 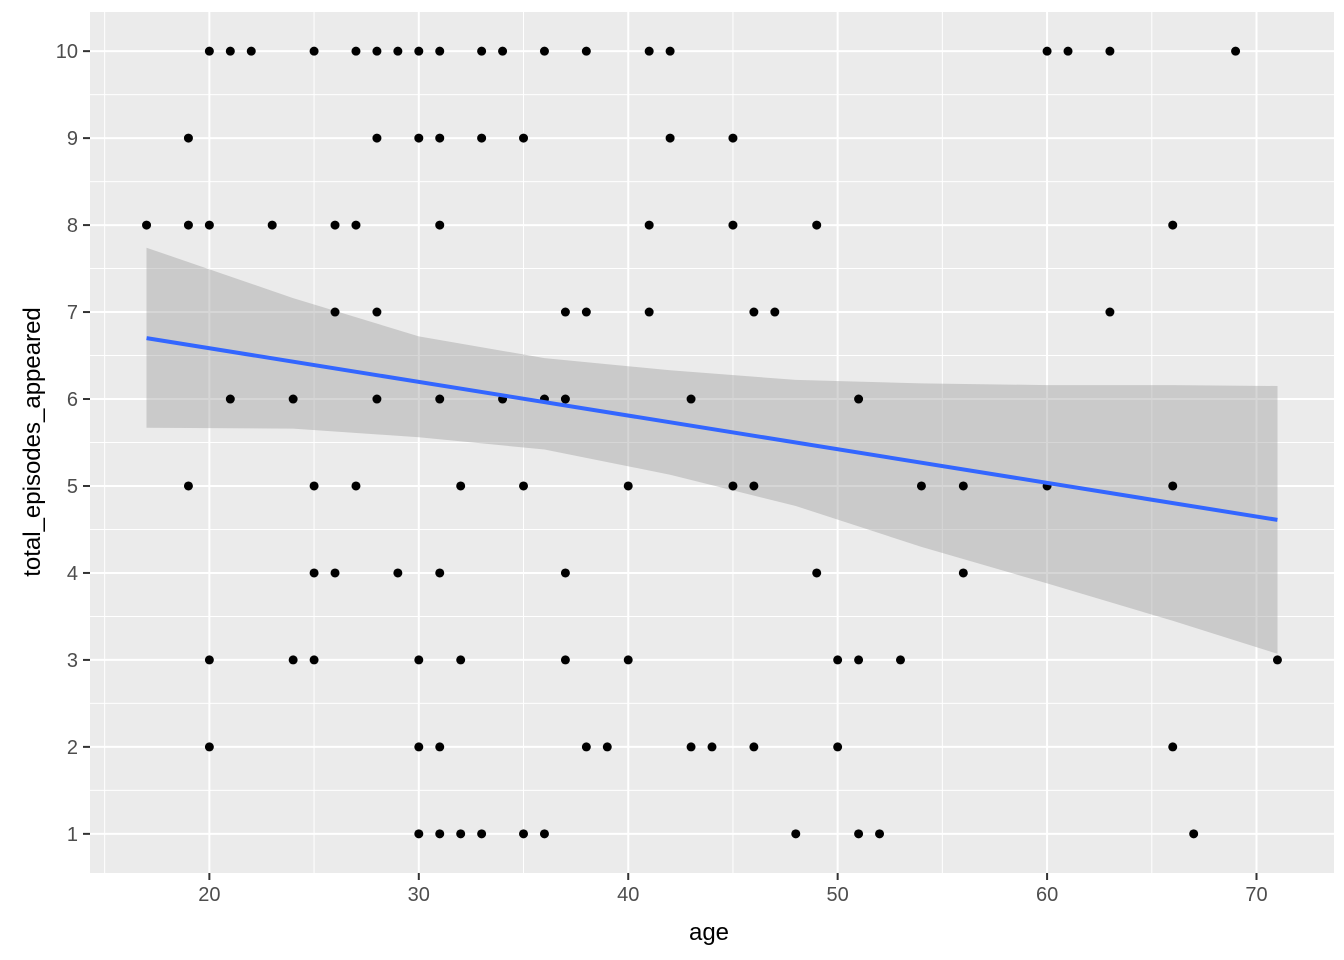 I want to click on y-tick-label: 9, so click(x=72, y=139).